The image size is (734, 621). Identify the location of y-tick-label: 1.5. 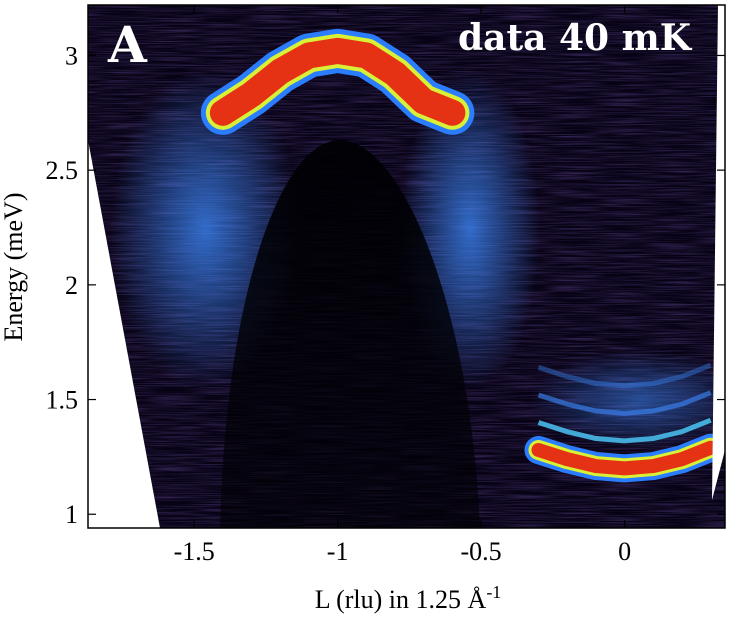
(62, 400).